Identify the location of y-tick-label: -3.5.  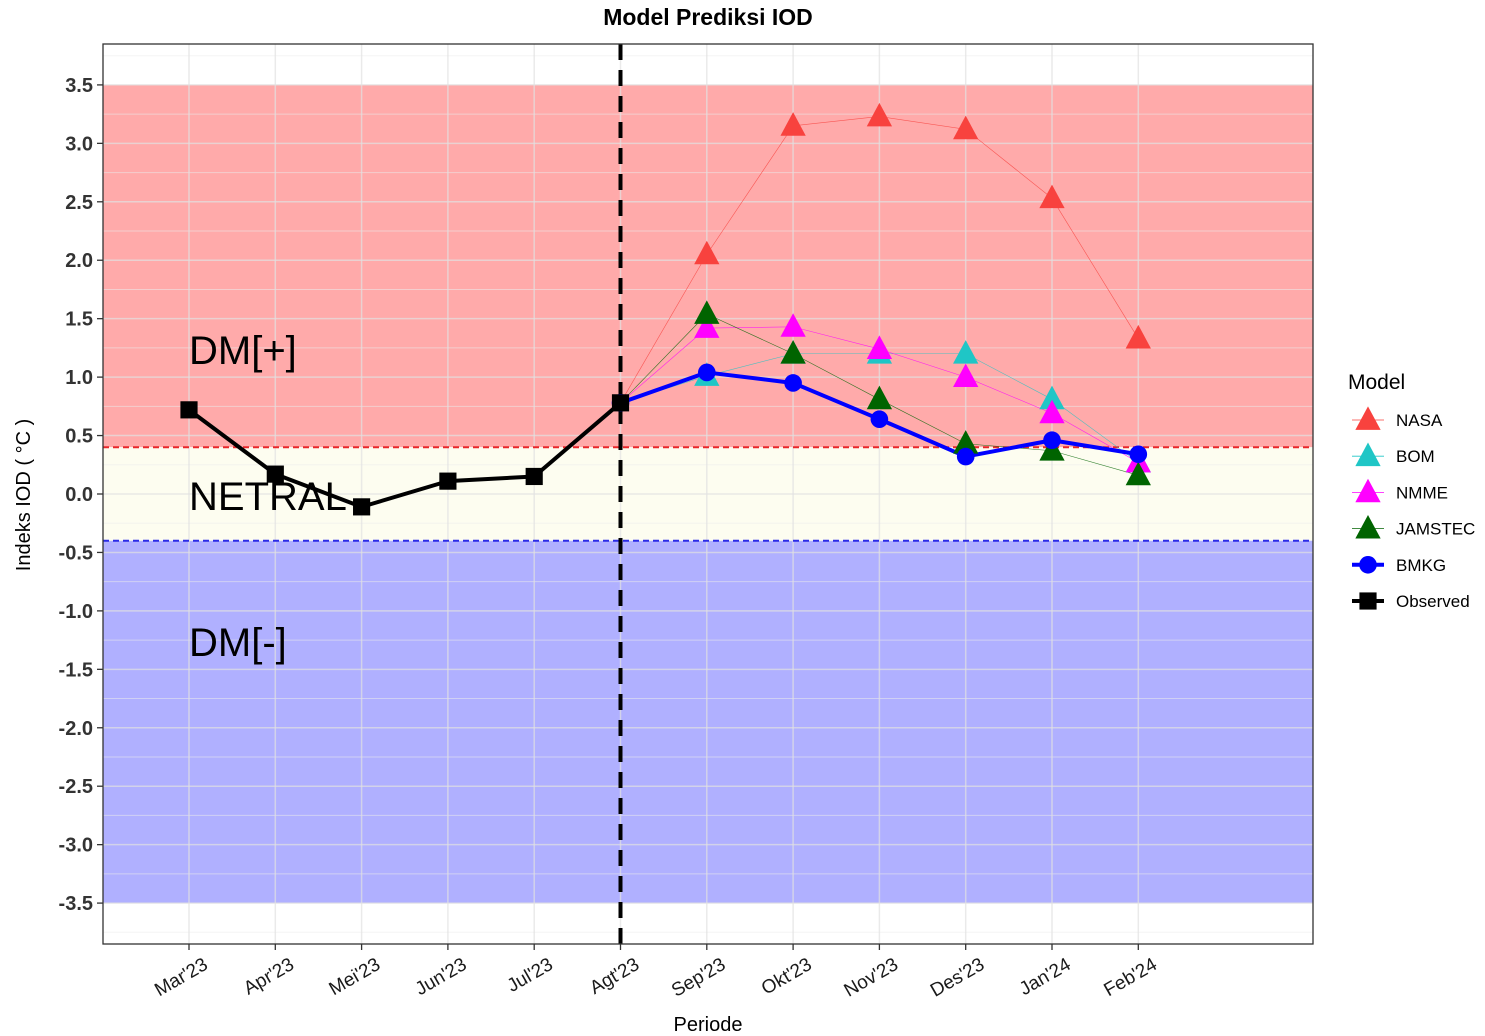
(76, 904).